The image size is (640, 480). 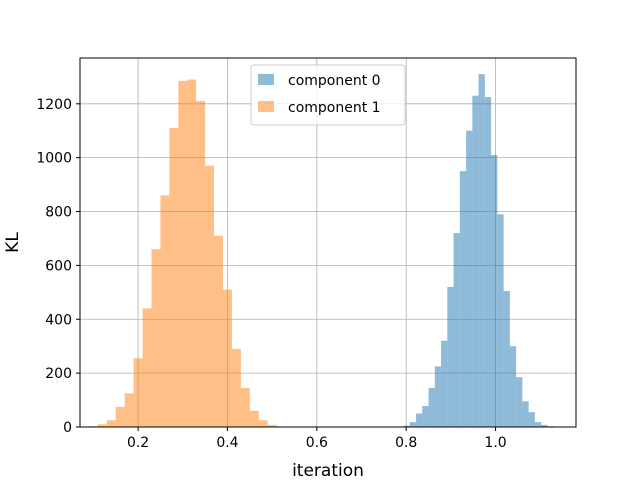 I want to click on x-tick-label: 1.0, so click(x=495, y=443).